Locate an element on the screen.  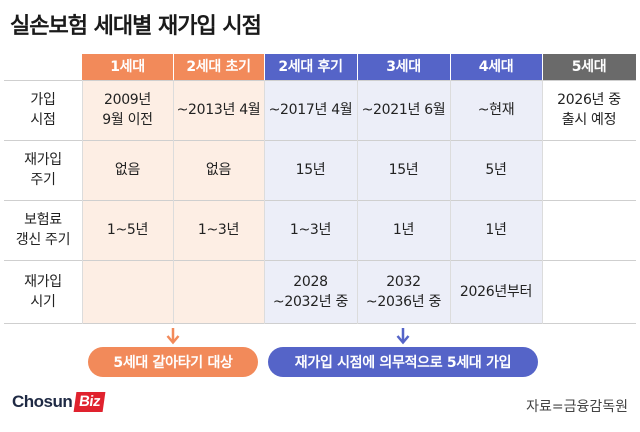
table-cell: 2026년부터 is located at coordinates (496, 291).